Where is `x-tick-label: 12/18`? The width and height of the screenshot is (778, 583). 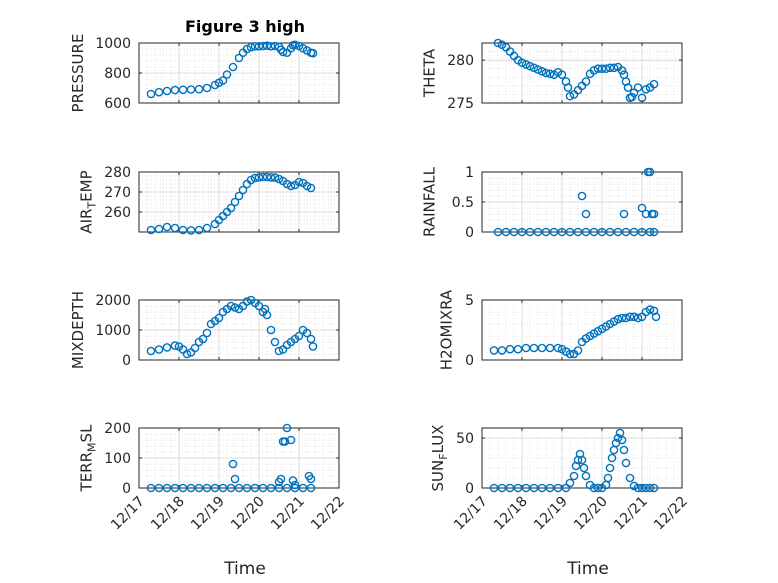 x-tick-label: 12/18 is located at coordinates (511, 514).